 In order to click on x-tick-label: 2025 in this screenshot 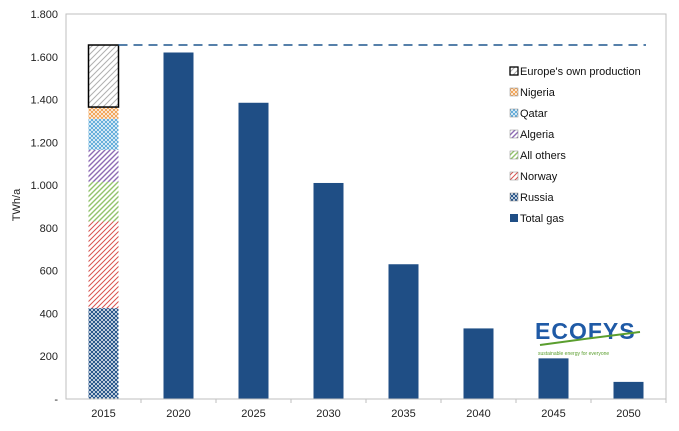, I will do `click(253, 414)`.